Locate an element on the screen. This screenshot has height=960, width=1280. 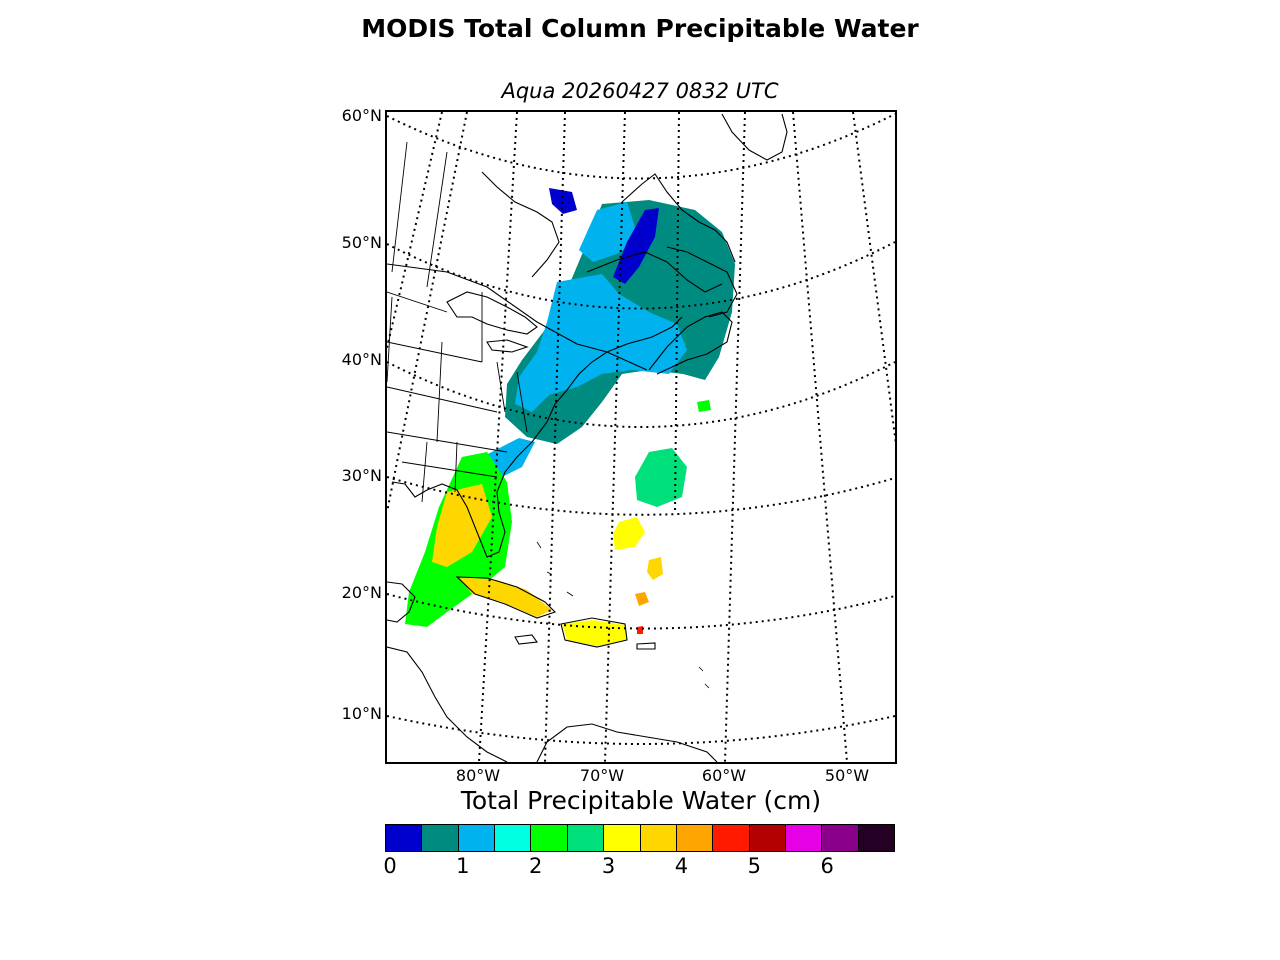
parallel-60n is located at coordinates (641, 146).